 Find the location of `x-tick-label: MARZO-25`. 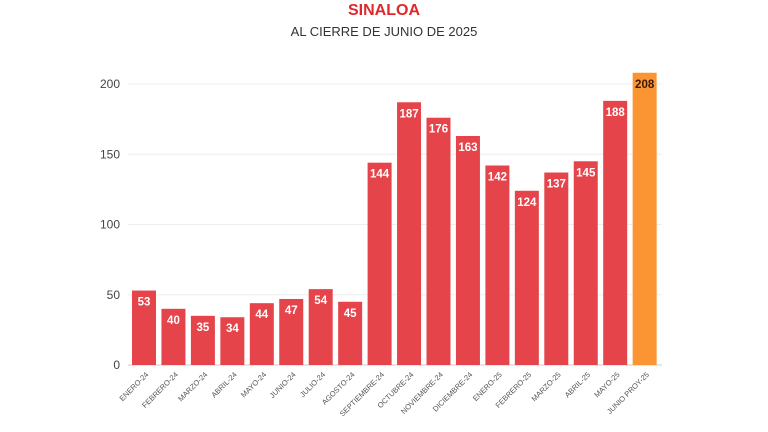

x-tick-label: MARZO-25 is located at coordinates (546, 386).